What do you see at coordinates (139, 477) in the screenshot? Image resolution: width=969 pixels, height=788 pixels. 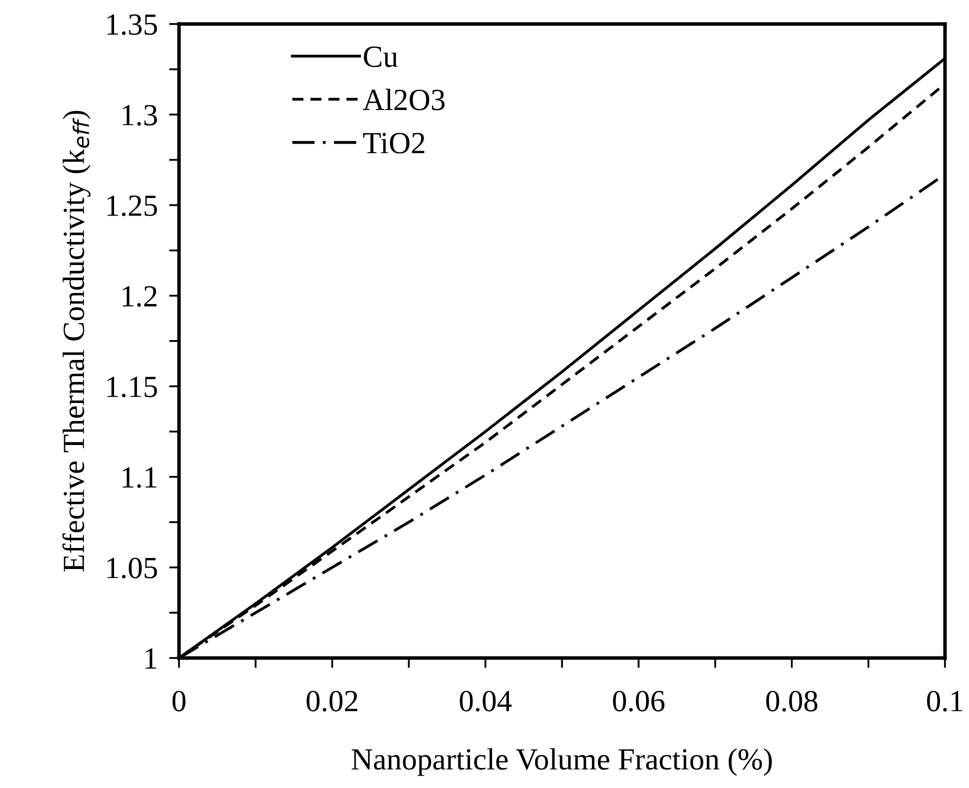 I see `y-tick-label: 1.1` at bounding box center [139, 477].